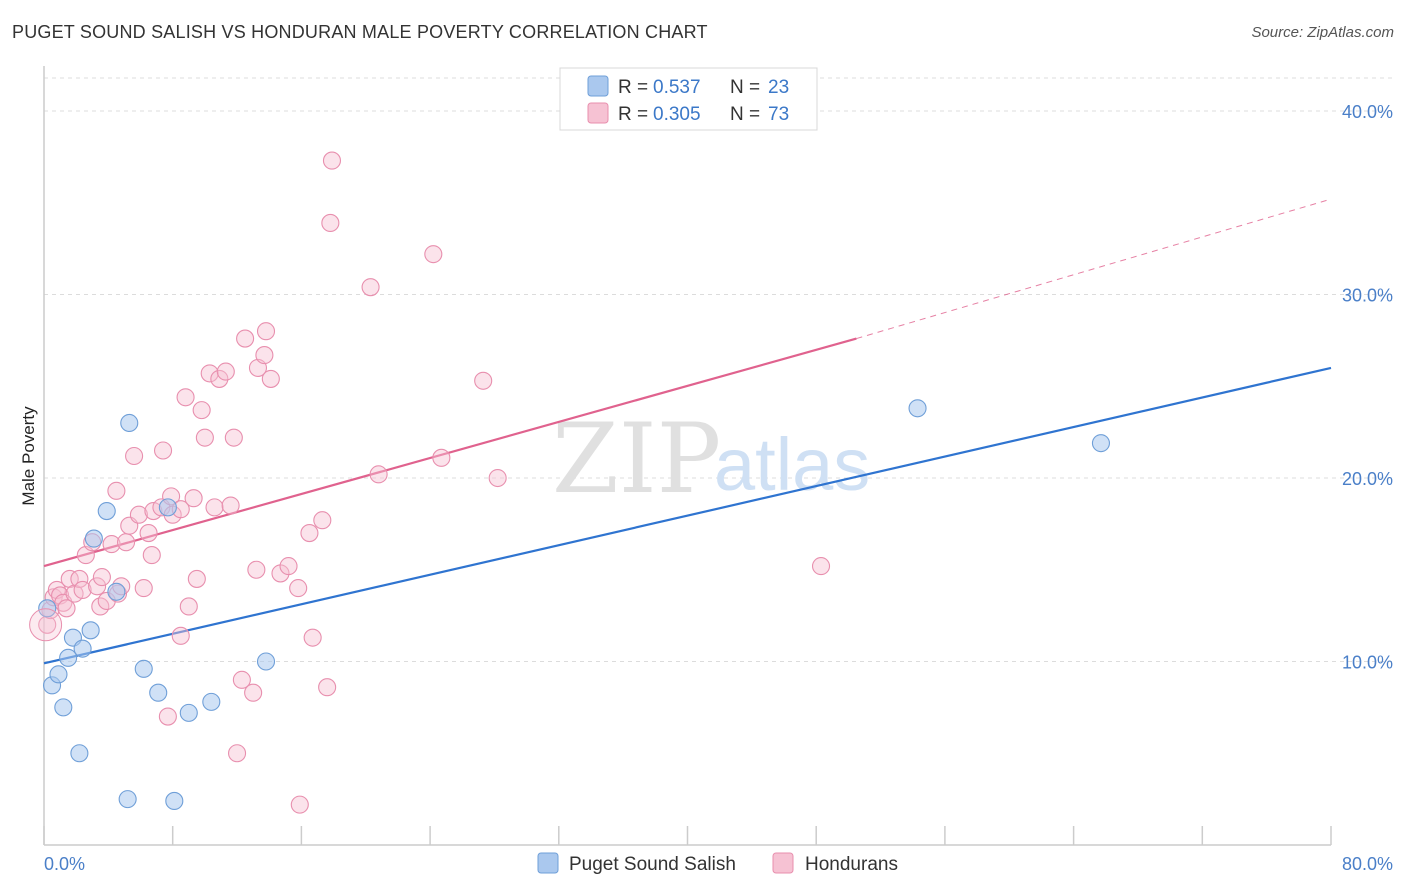 This screenshot has width=1406, height=892. What do you see at coordinates (633, 114) in the screenshot?
I see `legend-r-label-2: R =` at bounding box center [633, 114].